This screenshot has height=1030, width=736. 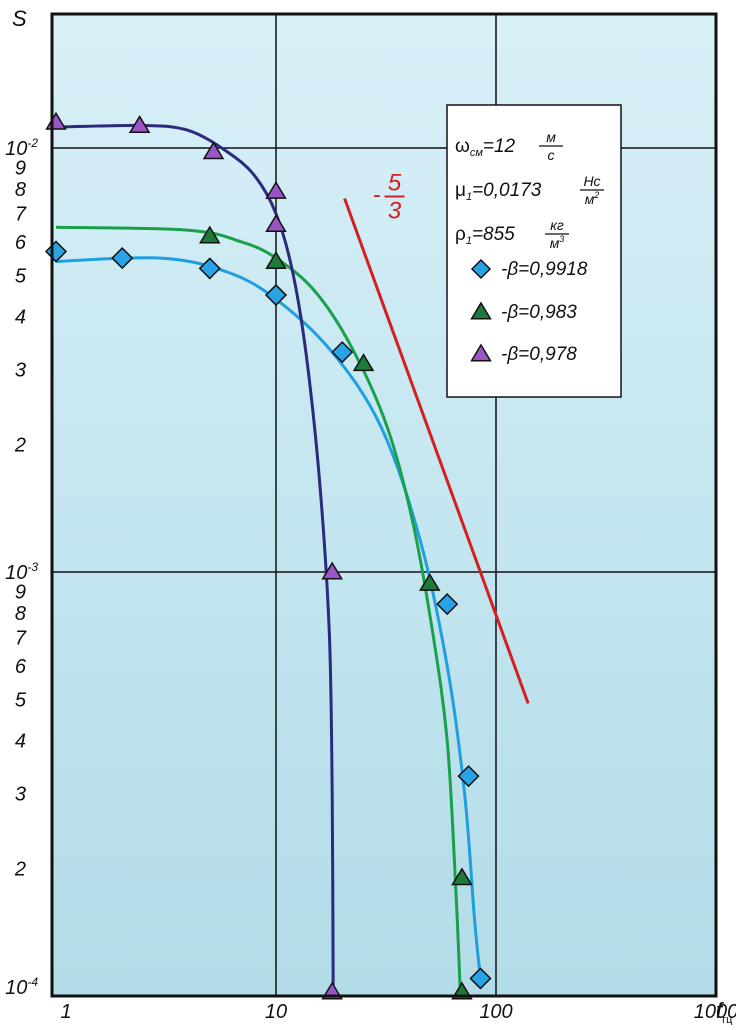 What do you see at coordinates (493, 234) in the screenshot?
I see `legend-param-value: =855` at bounding box center [493, 234].